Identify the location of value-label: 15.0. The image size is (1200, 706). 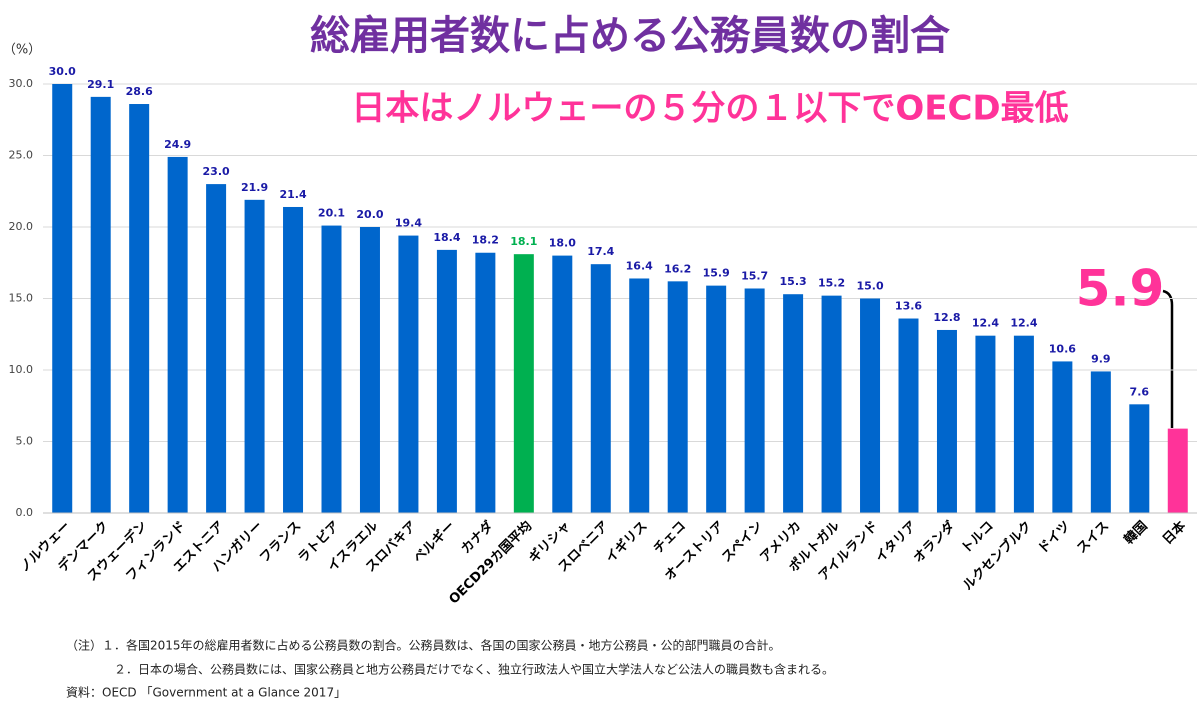
(869, 286).